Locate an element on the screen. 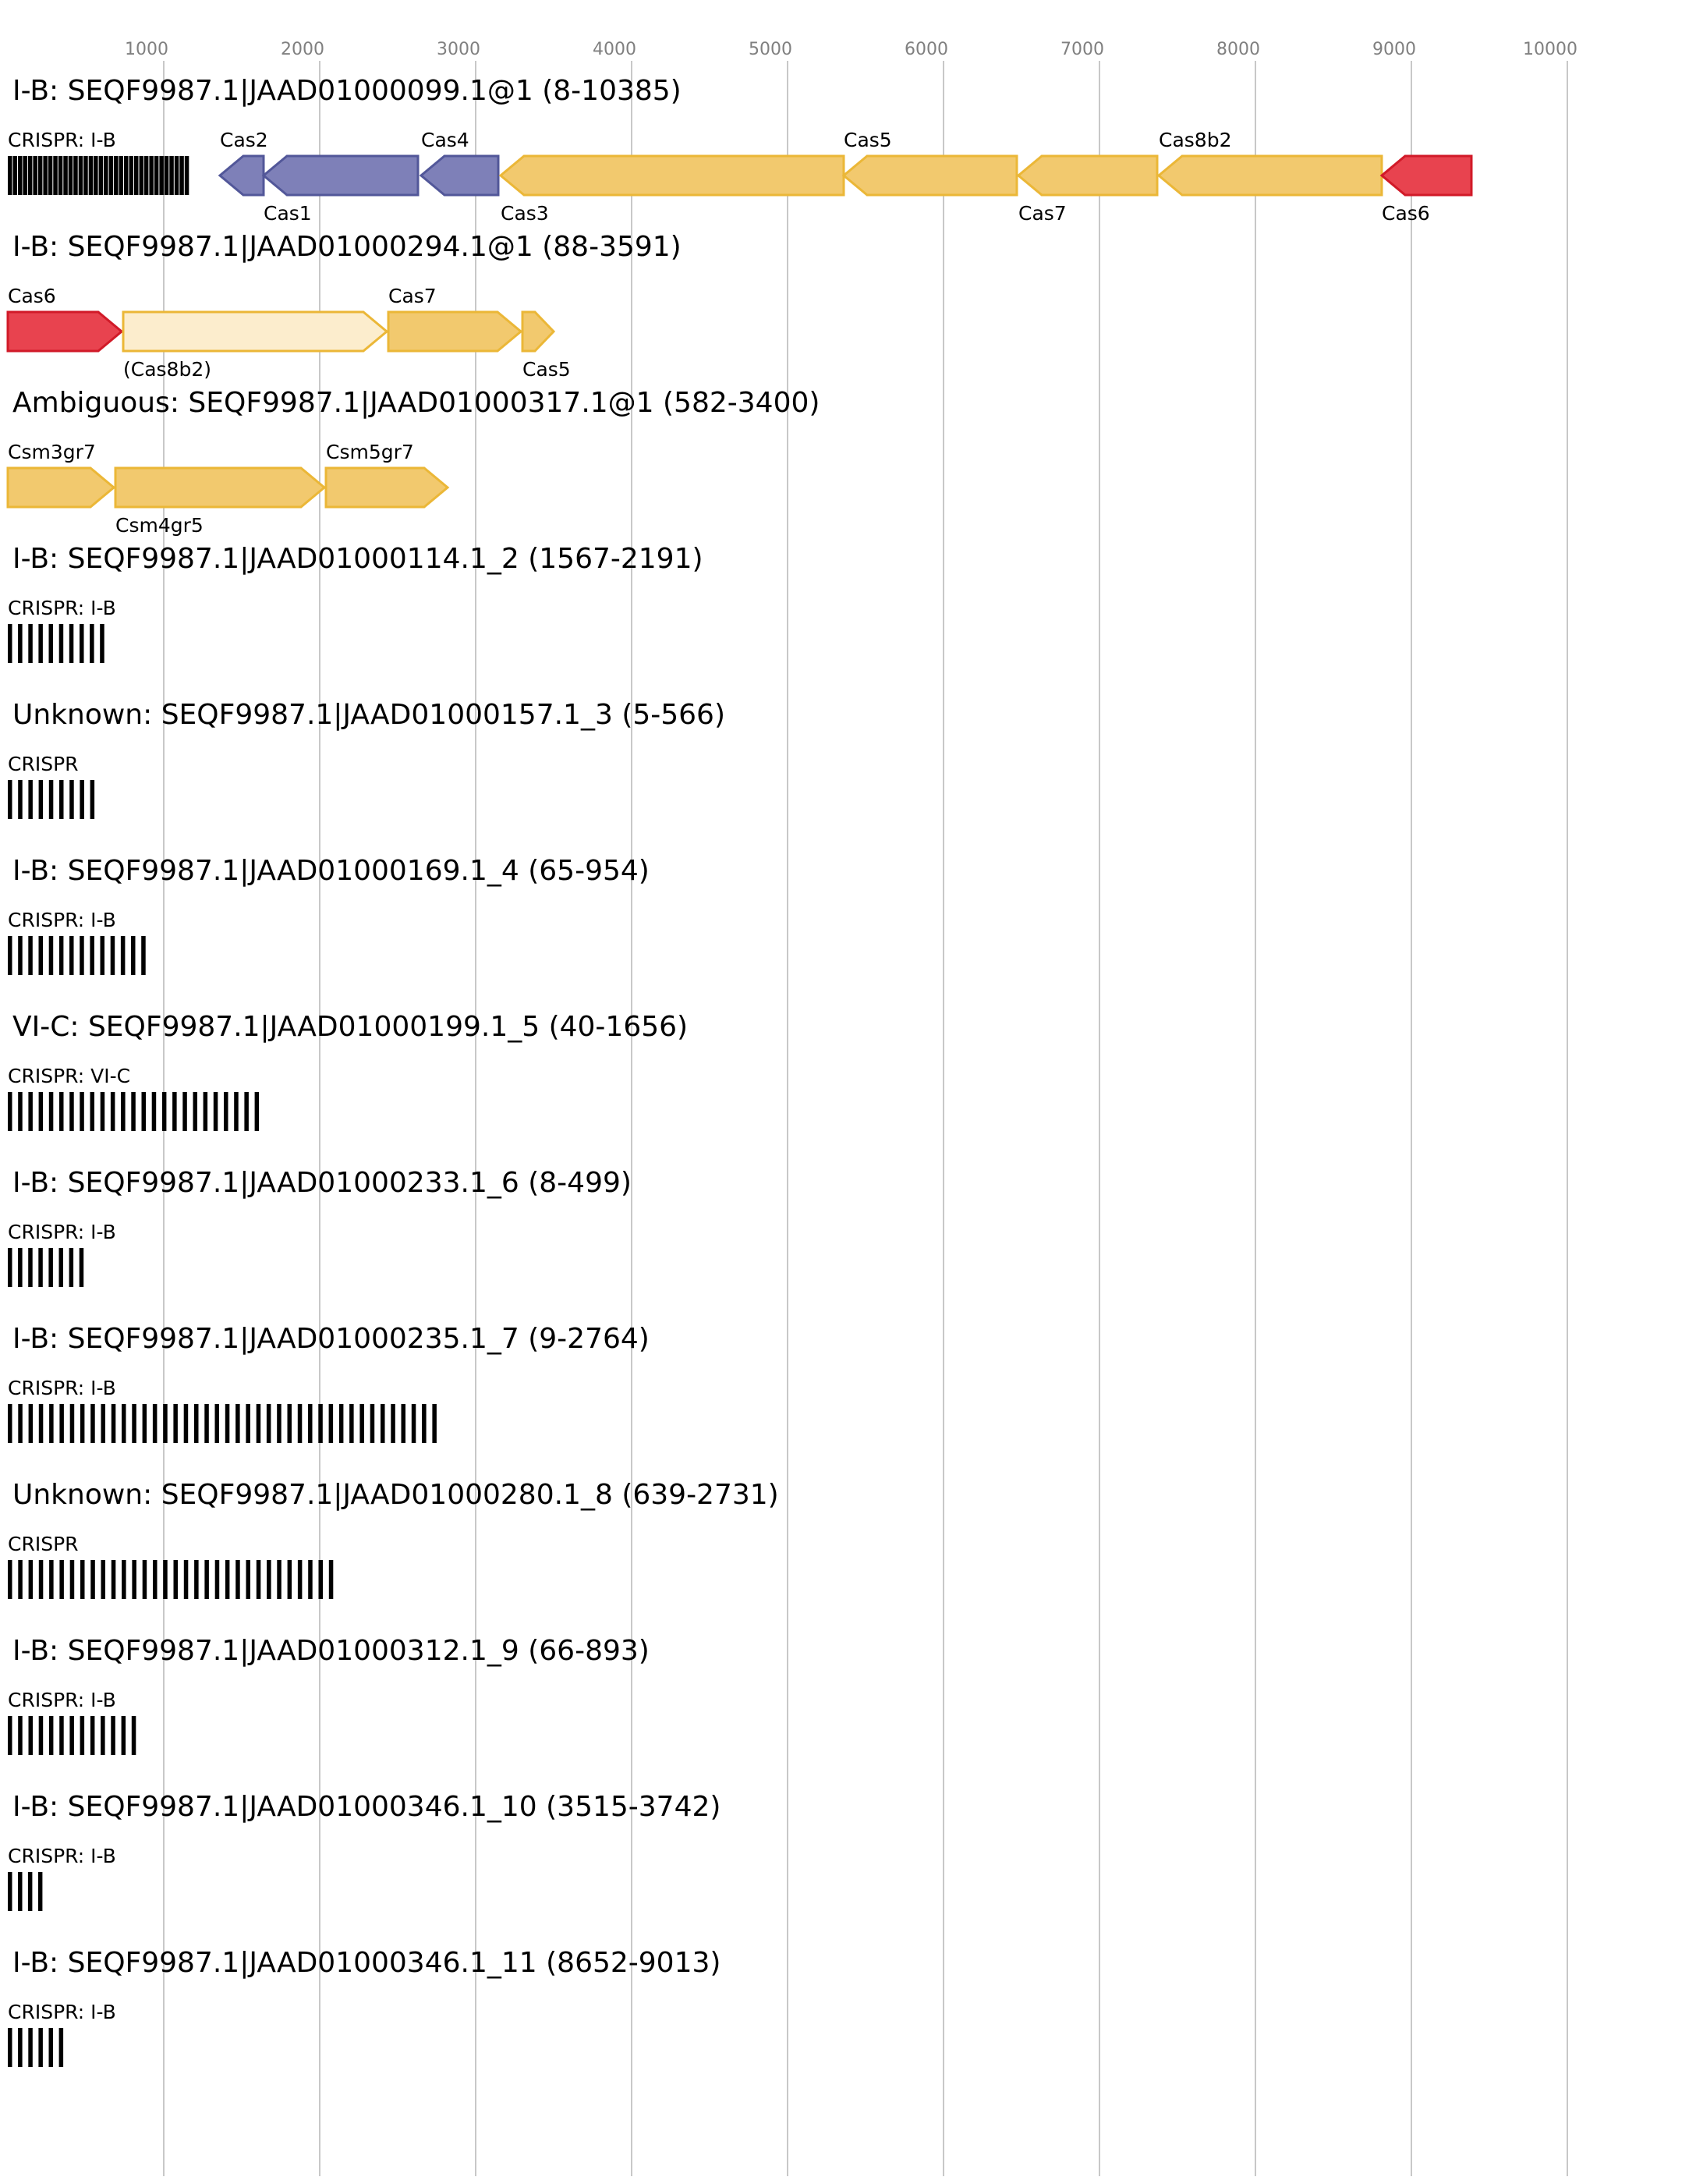  gene-cas1: Cas1 is located at coordinates (340, 189).